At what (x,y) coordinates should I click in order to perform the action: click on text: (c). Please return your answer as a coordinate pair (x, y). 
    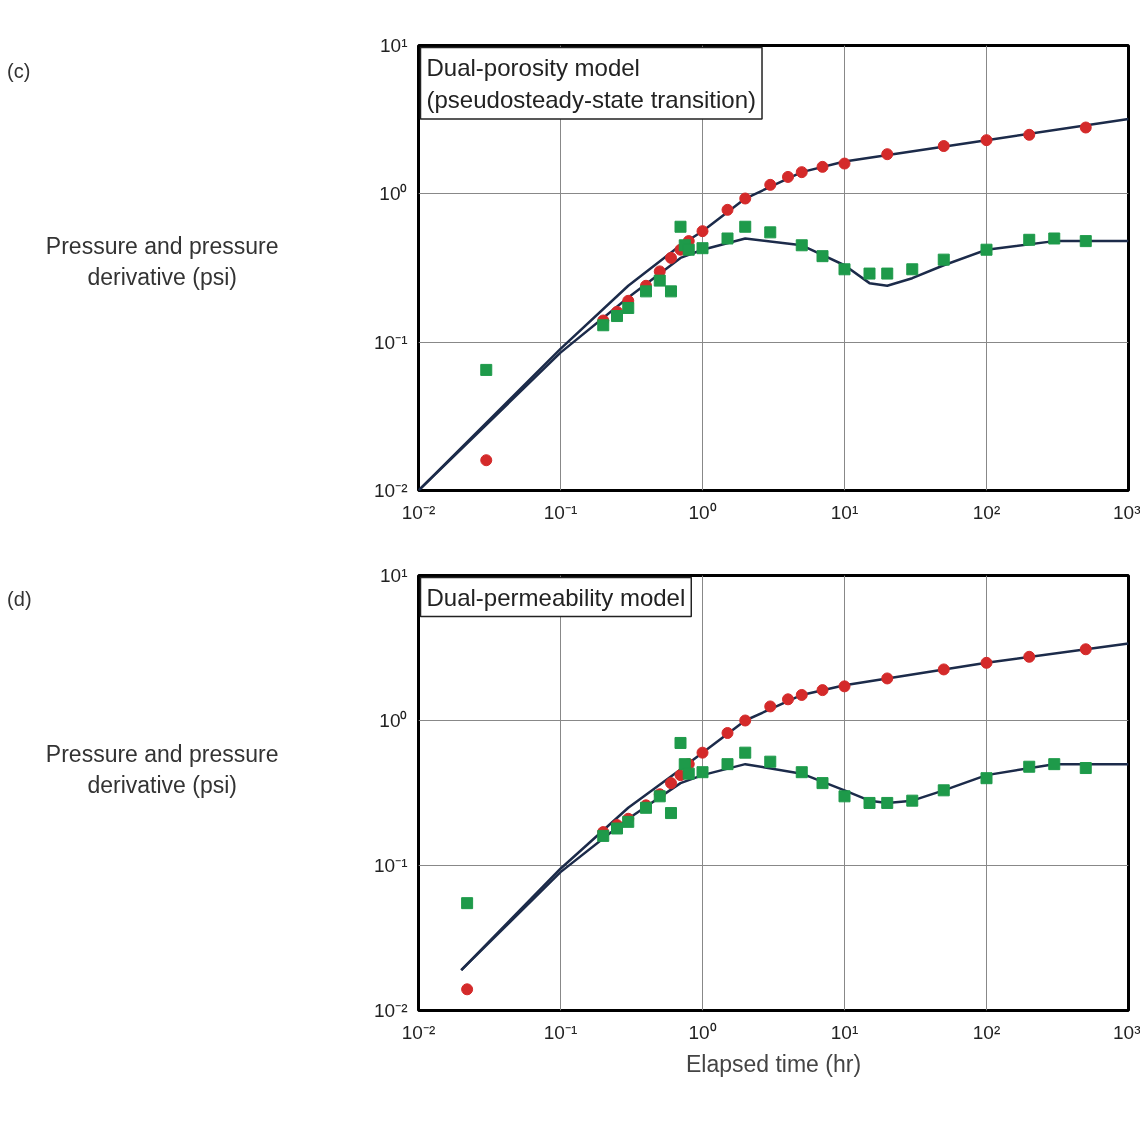
    Looking at the image, I should click on (19, 70).